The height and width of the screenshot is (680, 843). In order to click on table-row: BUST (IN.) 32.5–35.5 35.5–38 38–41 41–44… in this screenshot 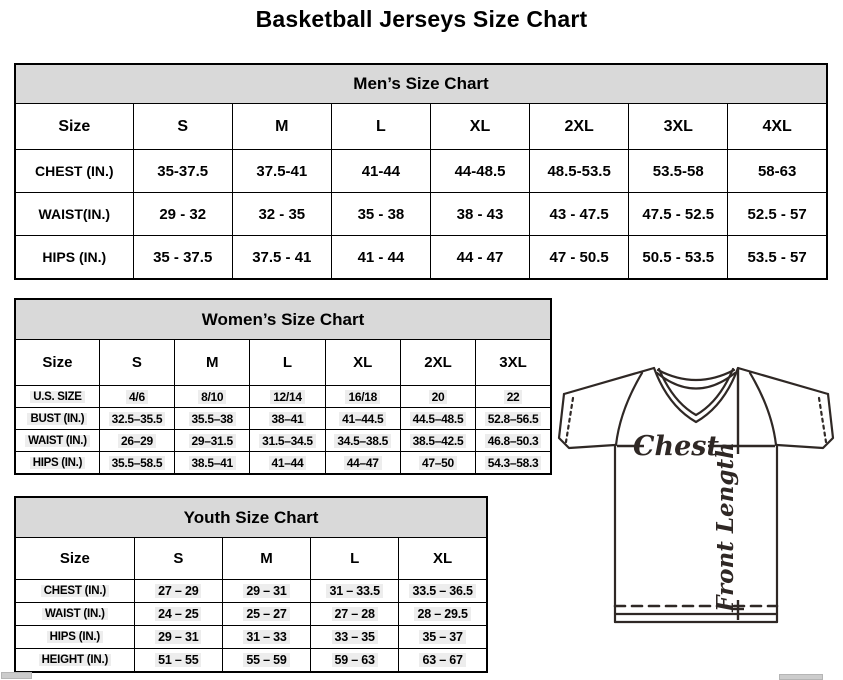, I will do `click(283, 418)`.